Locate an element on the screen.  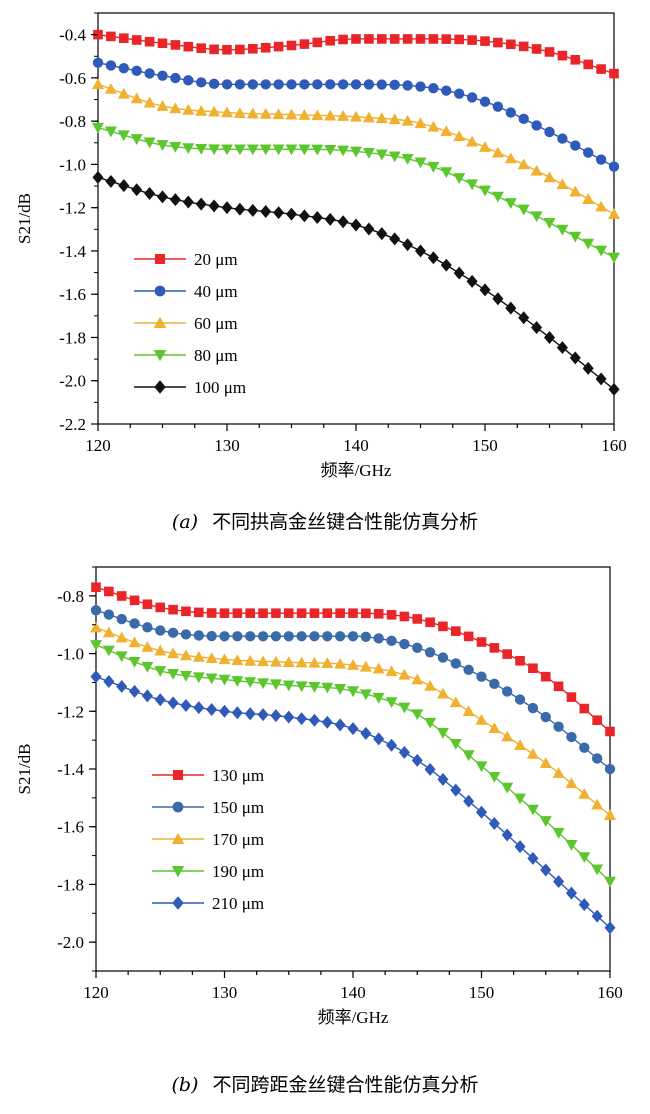
x-tick-label: 140 is located at coordinates (353, 992).